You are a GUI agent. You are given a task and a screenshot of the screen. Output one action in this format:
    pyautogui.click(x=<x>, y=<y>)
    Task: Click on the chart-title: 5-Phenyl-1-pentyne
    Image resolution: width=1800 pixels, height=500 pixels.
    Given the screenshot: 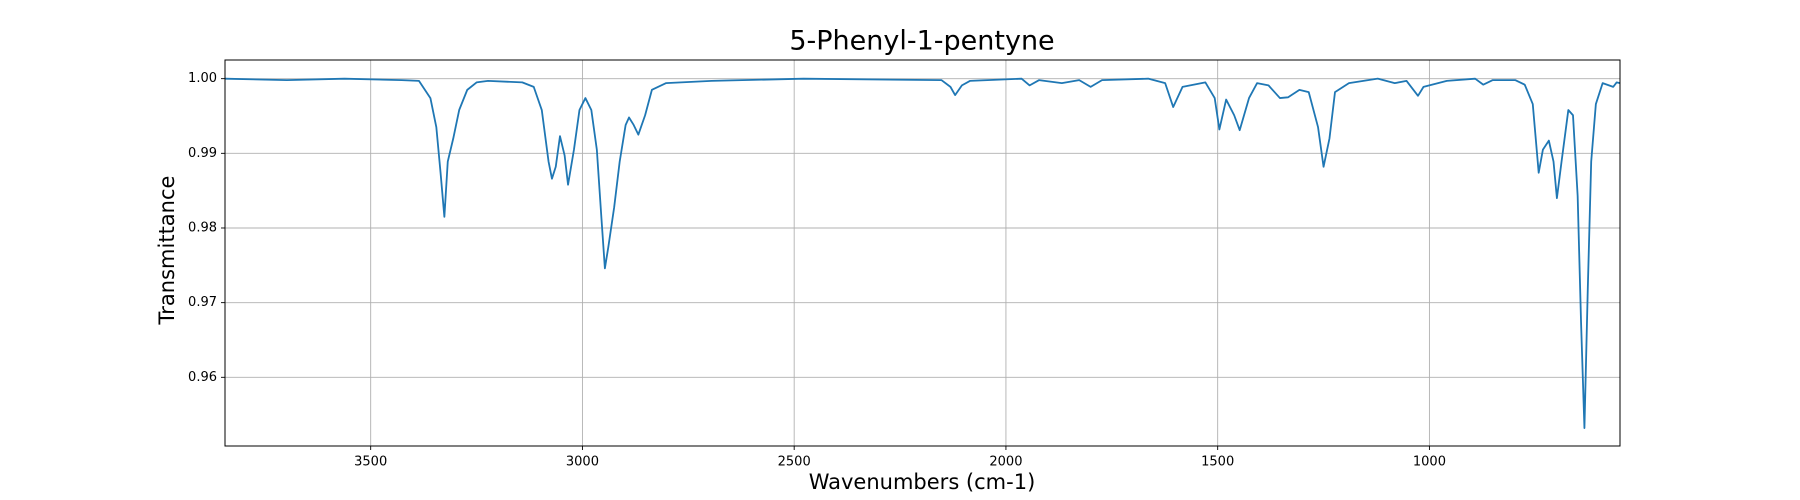 What is the action you would take?
    pyautogui.click(x=921, y=41)
    